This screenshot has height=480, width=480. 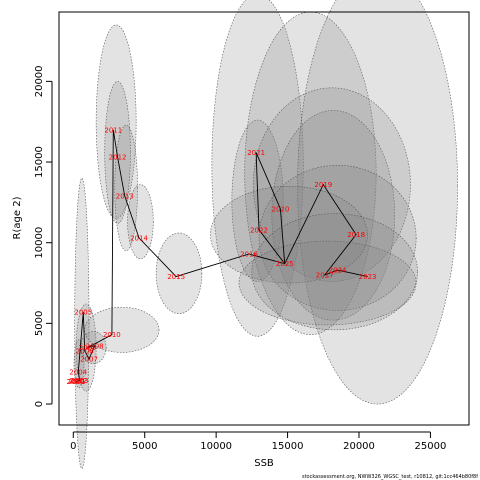 I want to click on year-label: 2000, so click(x=76, y=382).